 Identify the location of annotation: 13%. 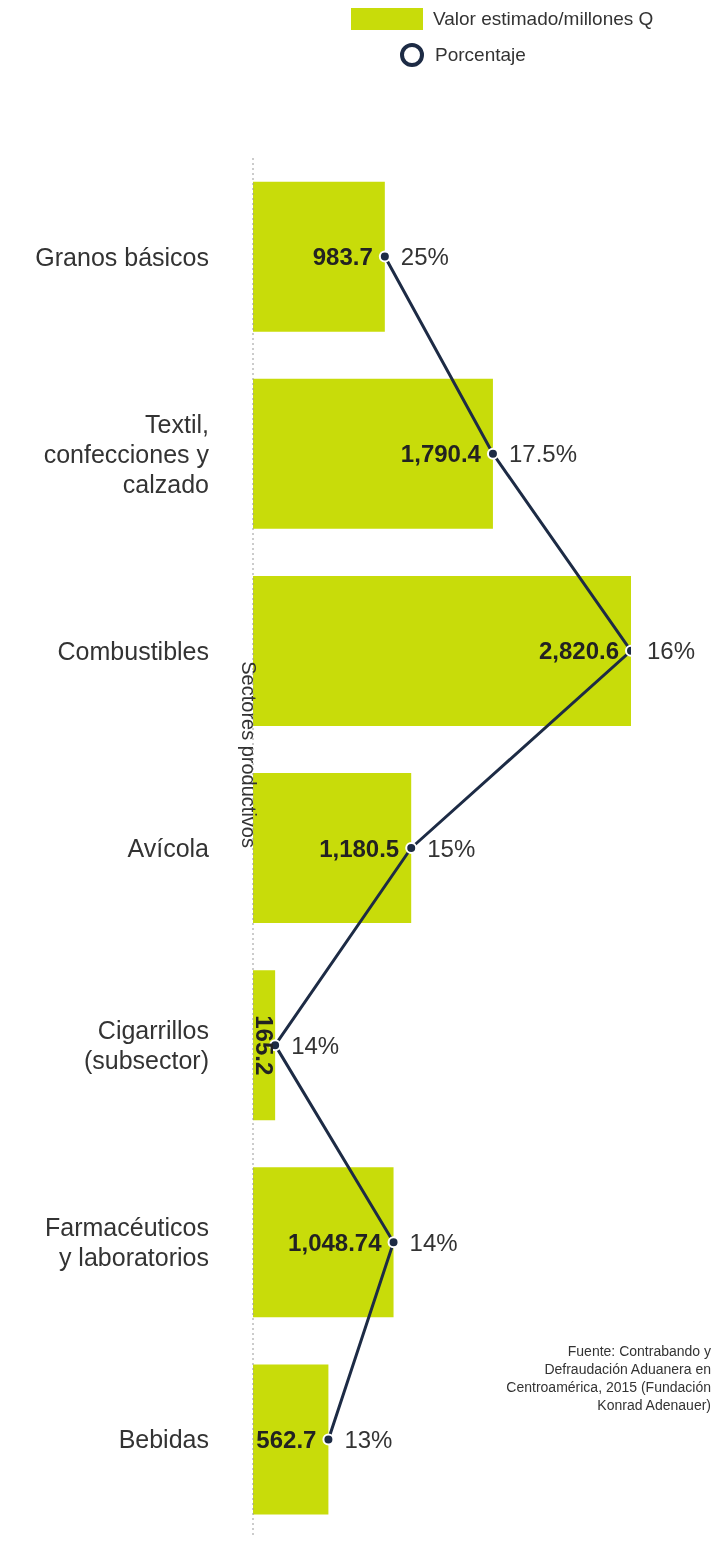
(368, 1439).